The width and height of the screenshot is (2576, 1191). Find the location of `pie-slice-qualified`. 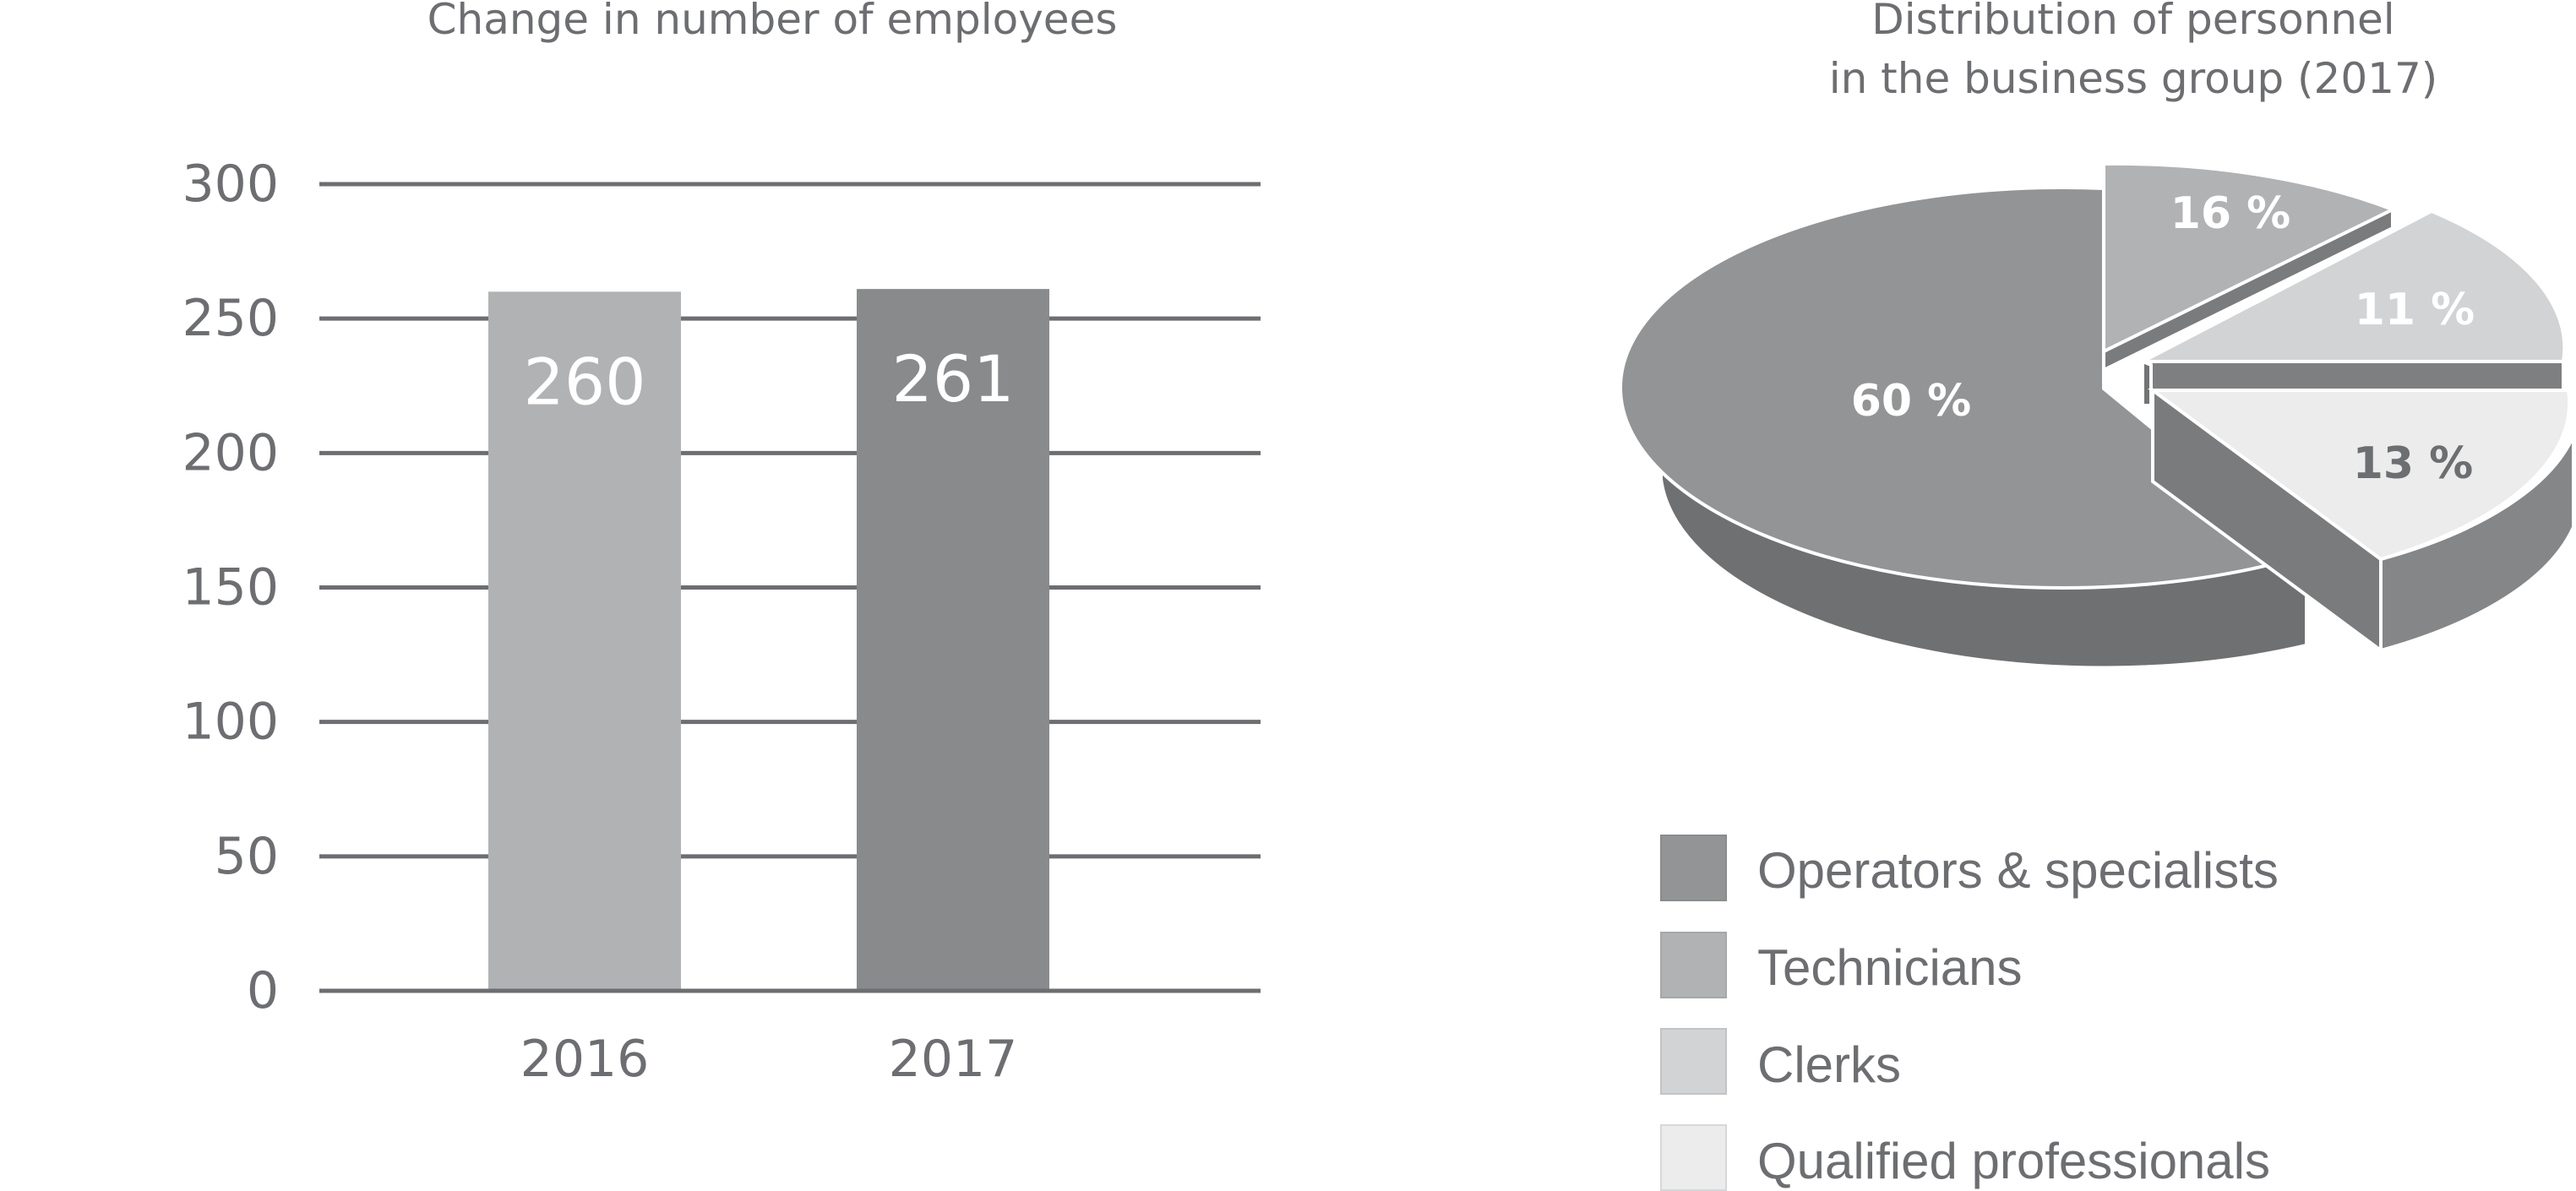

pie-slice-qualified is located at coordinates (2361, 521).